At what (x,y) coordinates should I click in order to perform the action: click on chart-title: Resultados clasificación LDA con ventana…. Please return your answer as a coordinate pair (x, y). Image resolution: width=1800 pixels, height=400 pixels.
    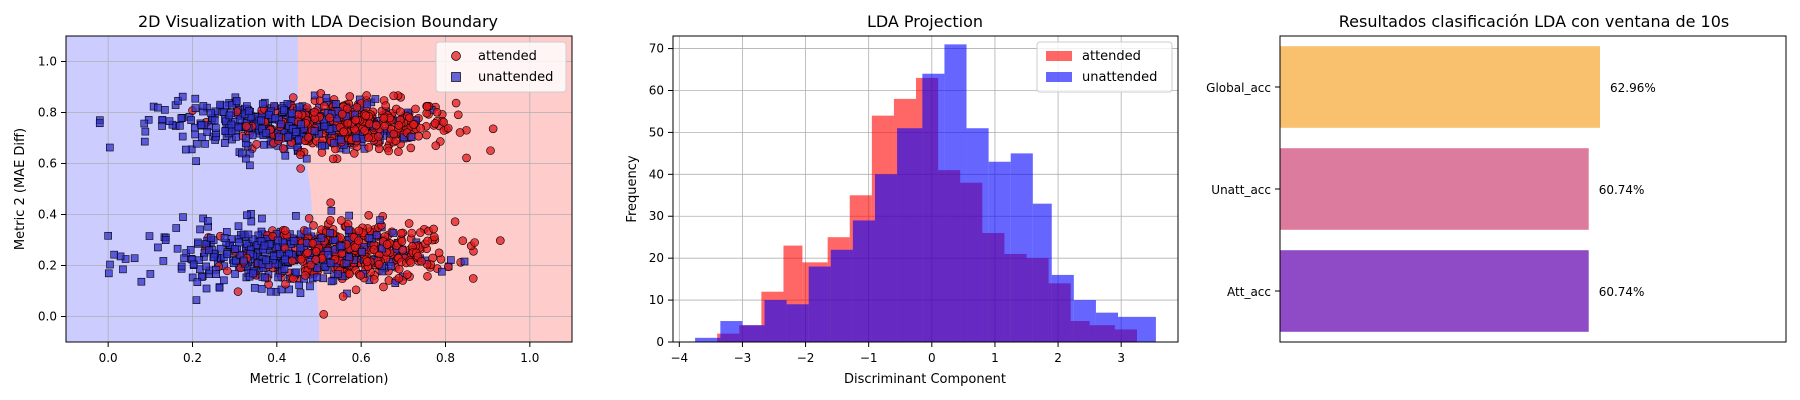
    Looking at the image, I should click on (1534, 21).